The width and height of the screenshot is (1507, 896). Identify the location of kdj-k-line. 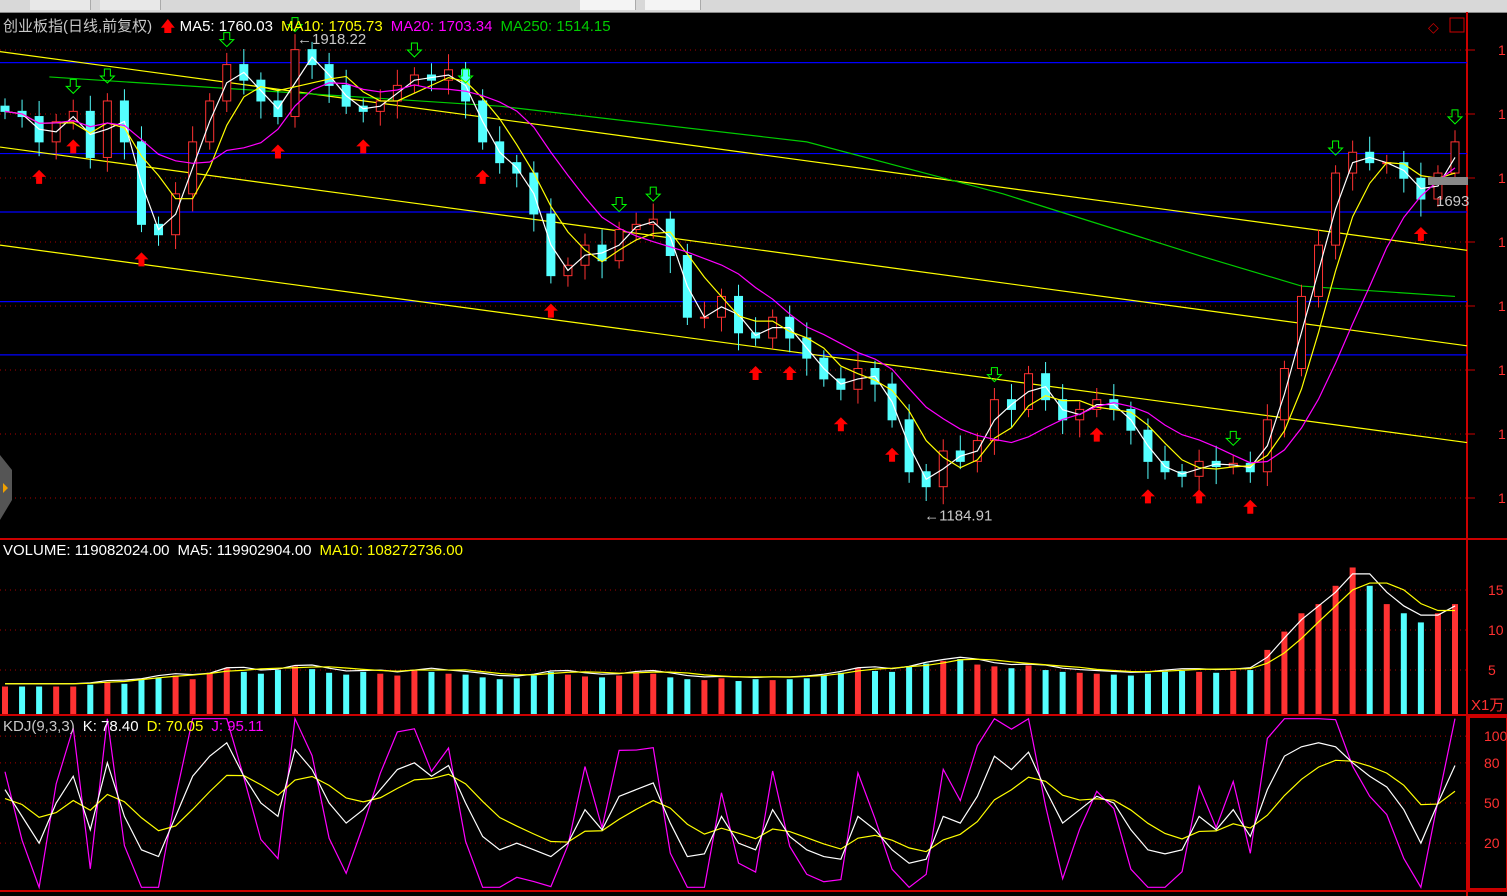
(730, 802).